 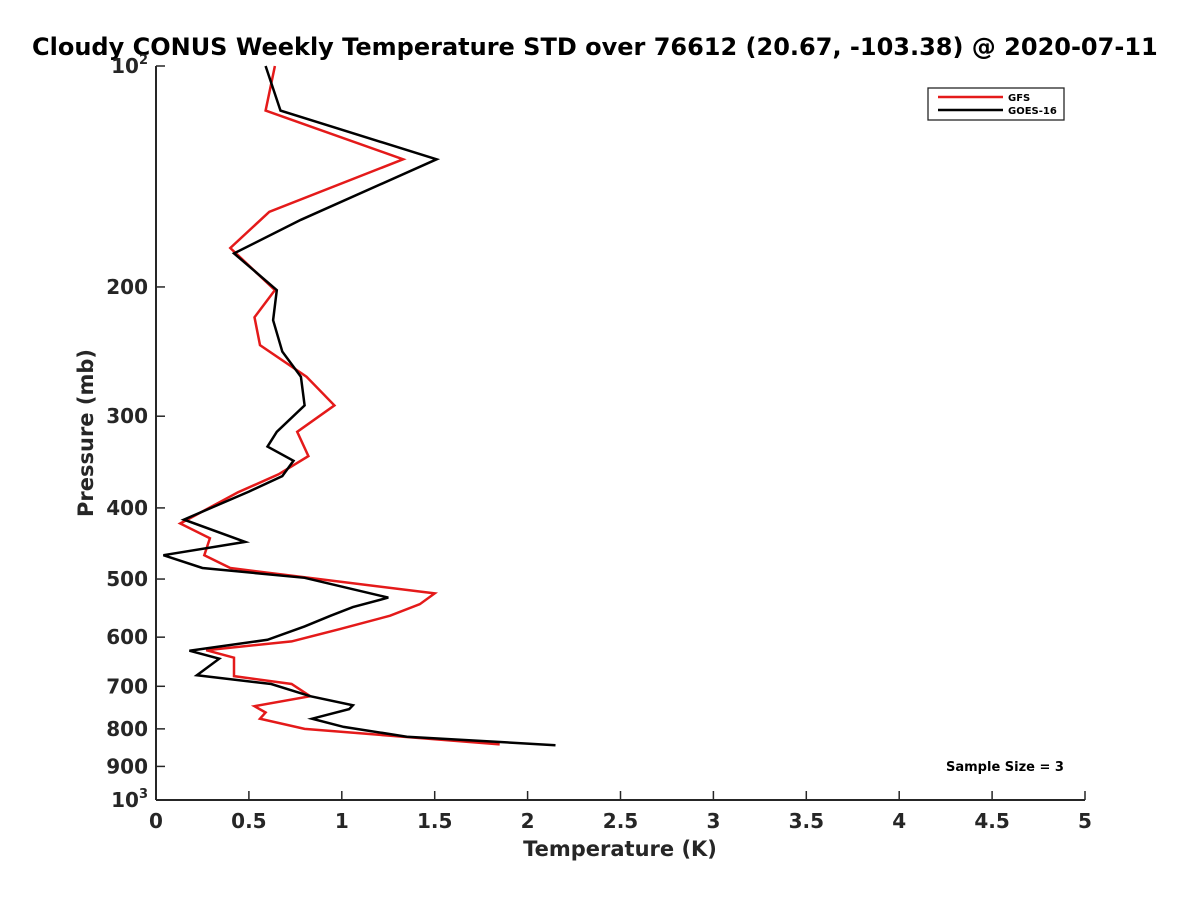 I want to click on y-tick-label: 800, so click(x=127, y=729).